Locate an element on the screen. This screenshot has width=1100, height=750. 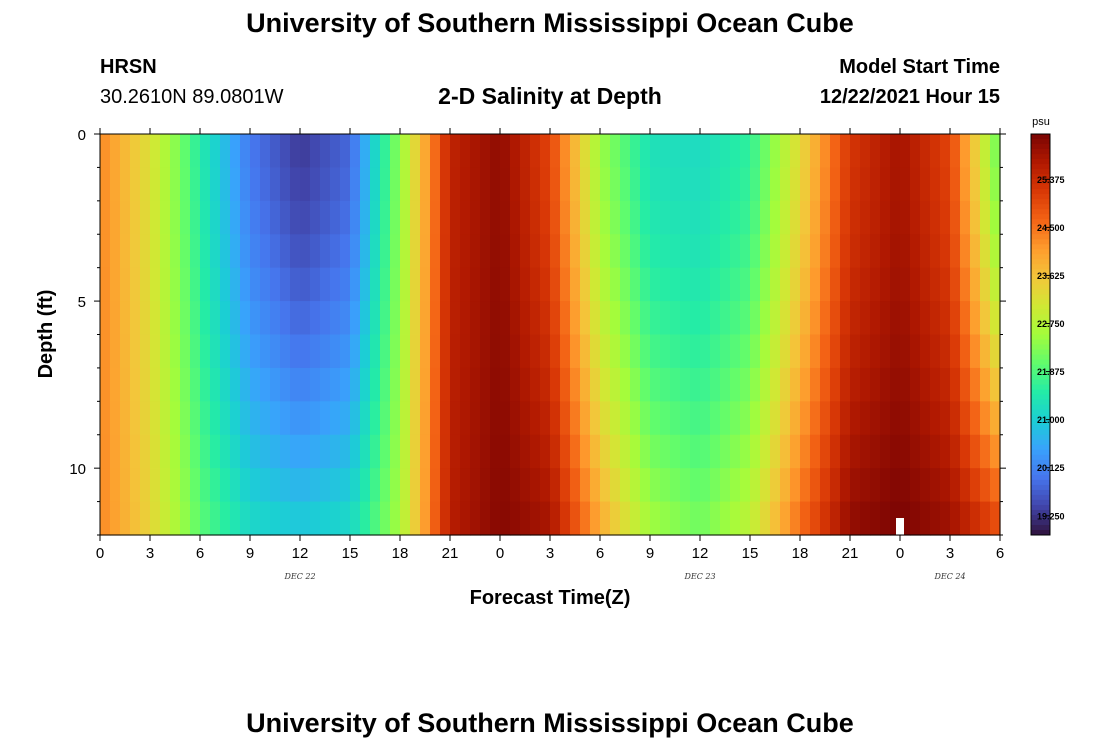
x-tick-label: 18 is located at coordinates (400, 553).